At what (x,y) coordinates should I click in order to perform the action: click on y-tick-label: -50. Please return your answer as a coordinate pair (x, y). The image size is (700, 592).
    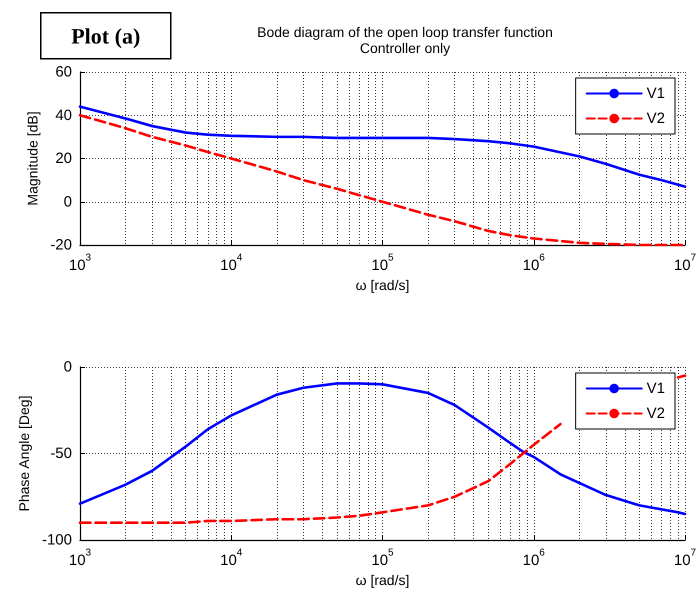
    Looking at the image, I should click on (61, 453).